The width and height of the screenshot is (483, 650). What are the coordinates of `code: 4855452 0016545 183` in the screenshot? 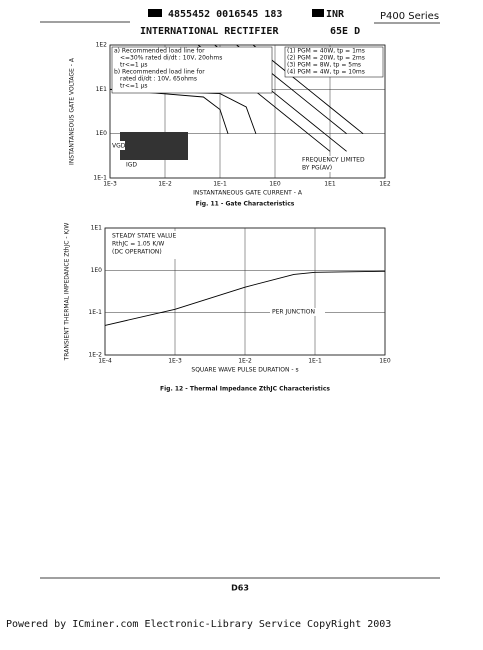 It's located at (225, 14).